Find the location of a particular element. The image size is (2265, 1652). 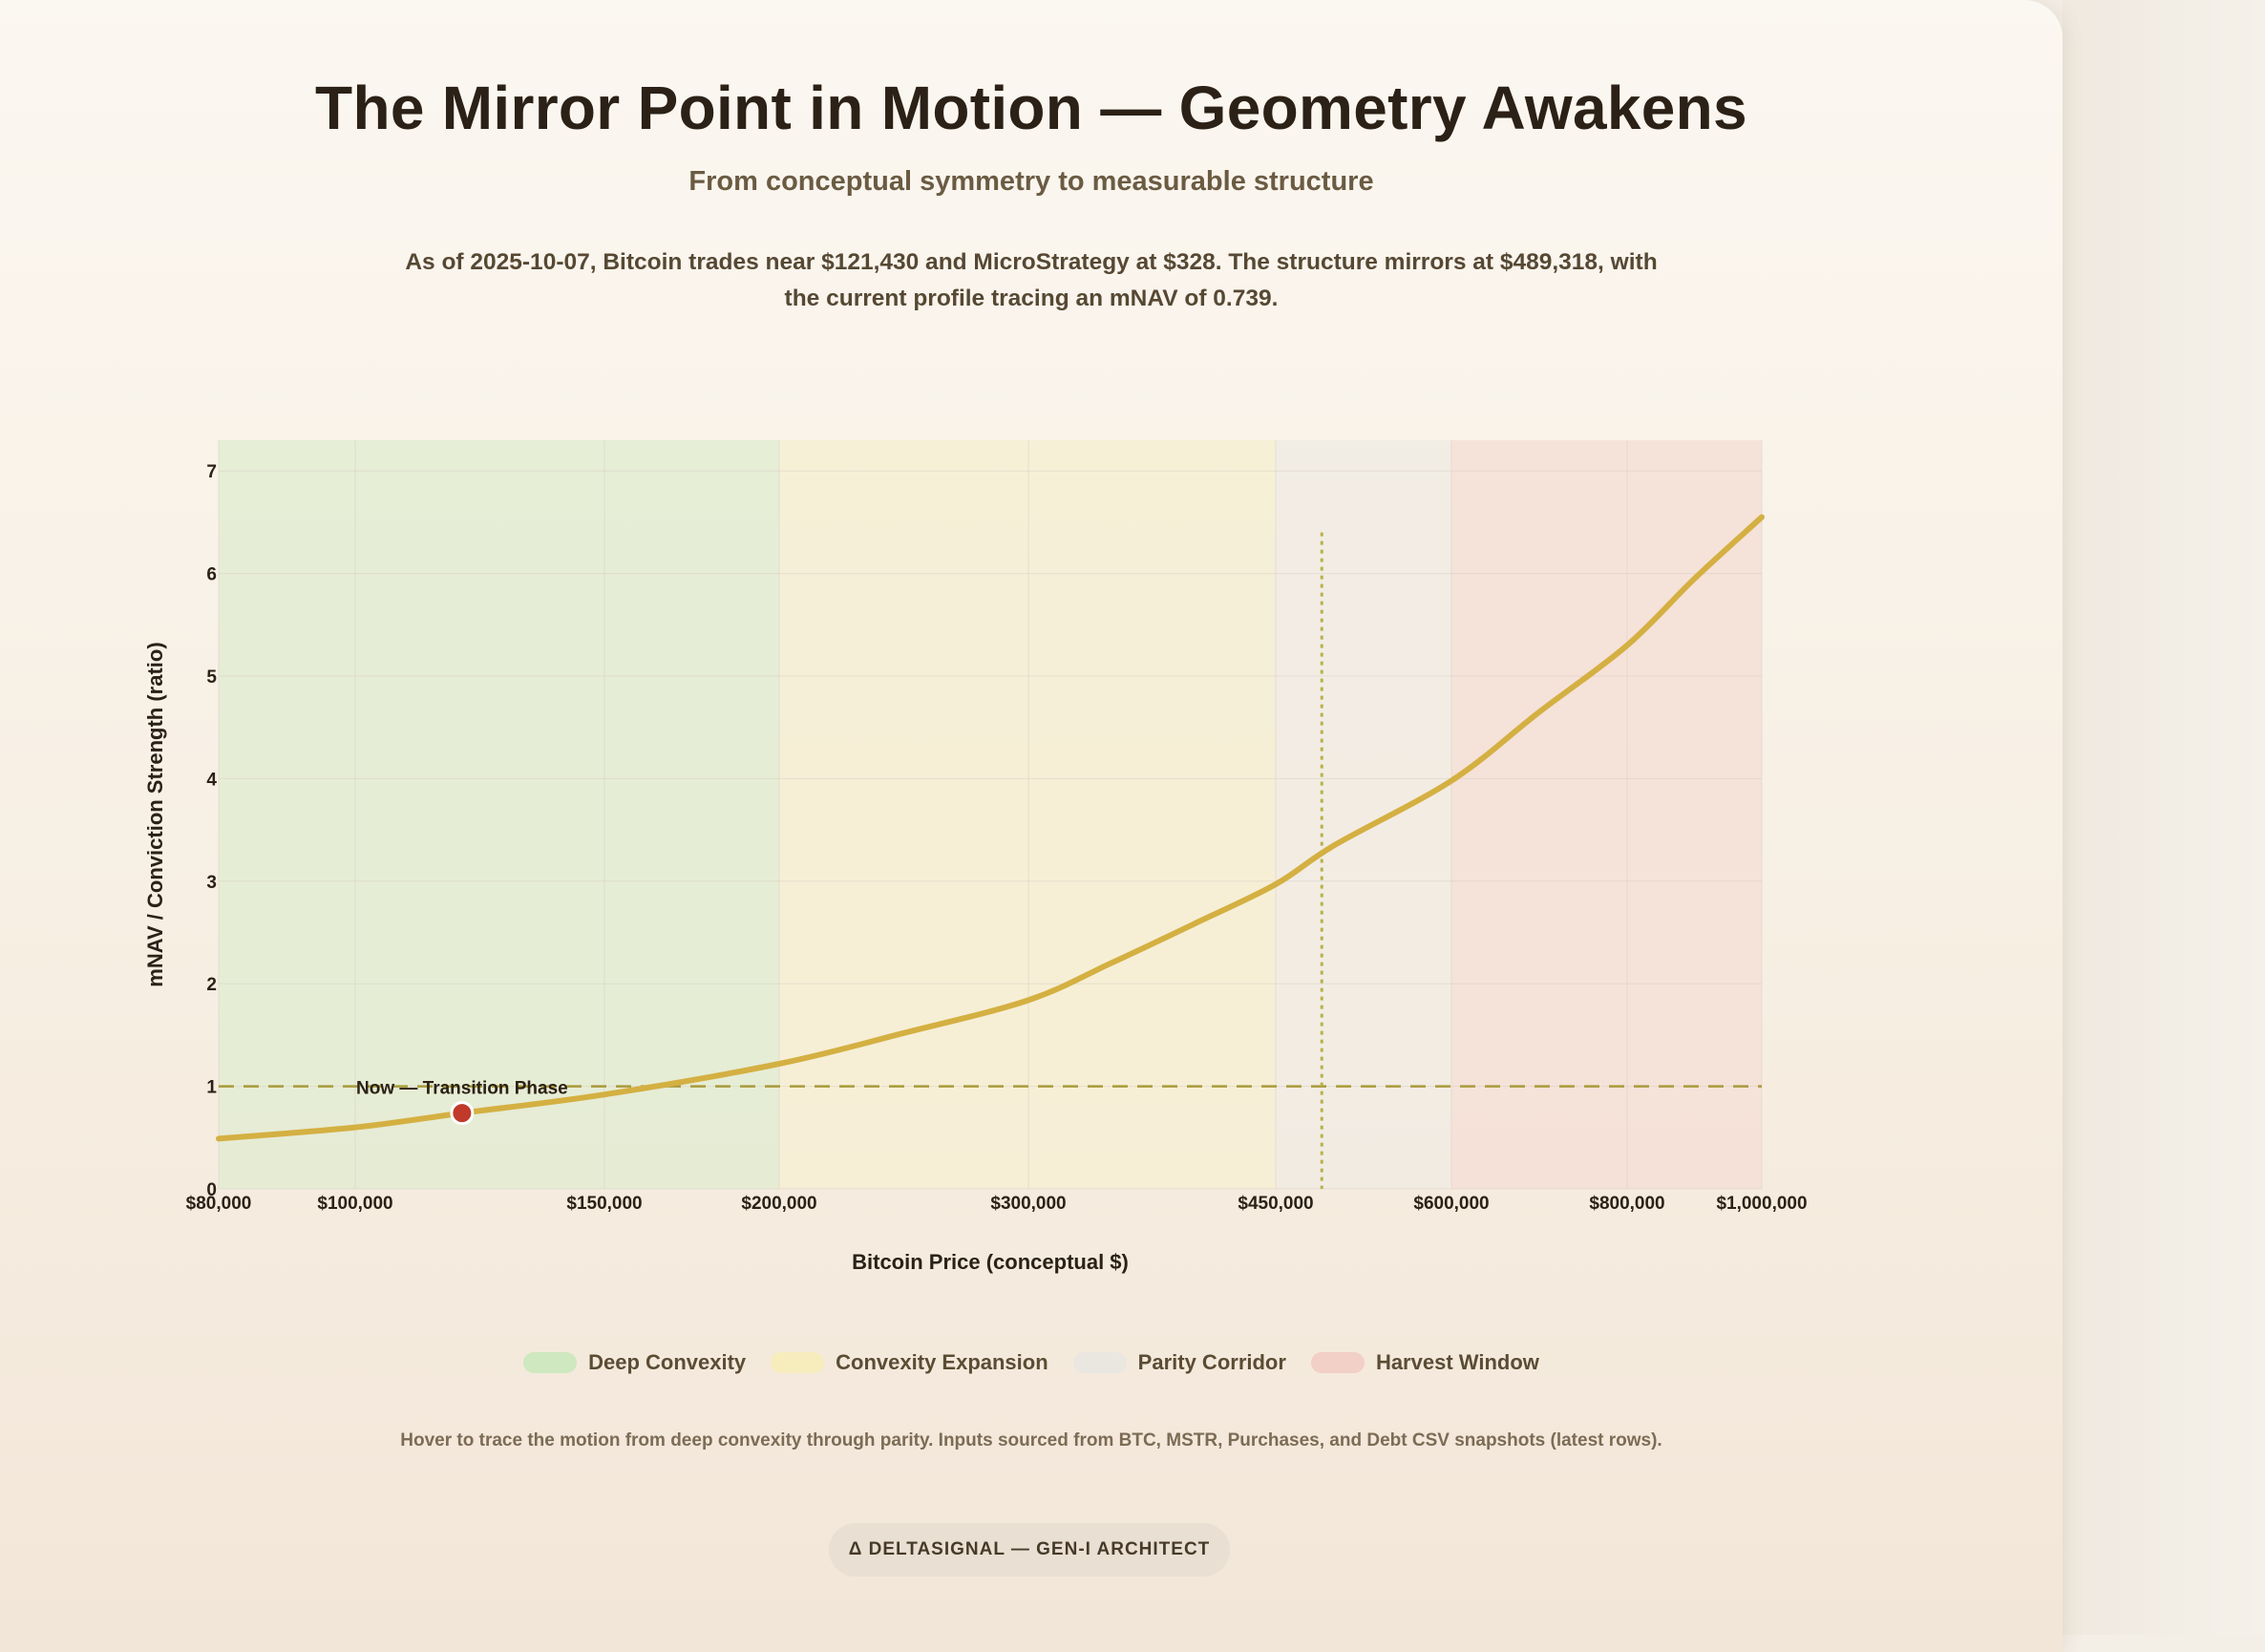

y-tick-label: 4 is located at coordinates (211, 780).